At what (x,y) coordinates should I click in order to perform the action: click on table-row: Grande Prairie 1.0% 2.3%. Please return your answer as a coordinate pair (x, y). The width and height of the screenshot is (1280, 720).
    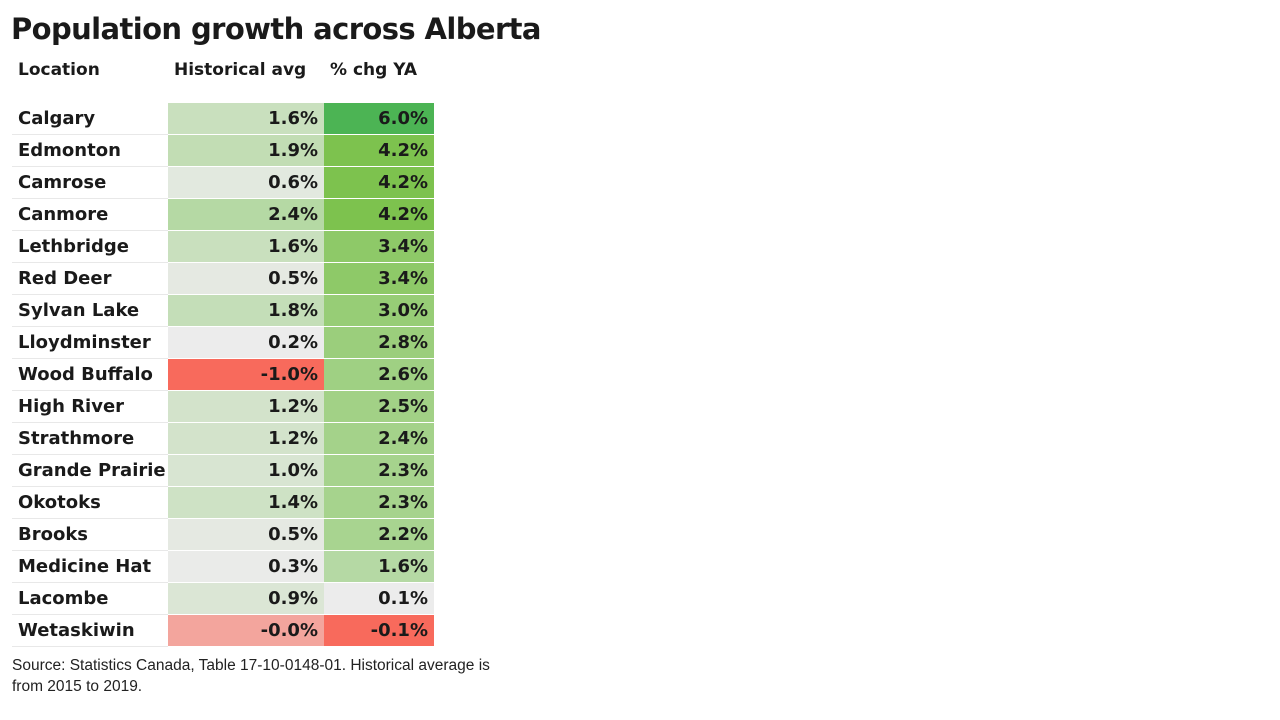
    Looking at the image, I should click on (223, 470).